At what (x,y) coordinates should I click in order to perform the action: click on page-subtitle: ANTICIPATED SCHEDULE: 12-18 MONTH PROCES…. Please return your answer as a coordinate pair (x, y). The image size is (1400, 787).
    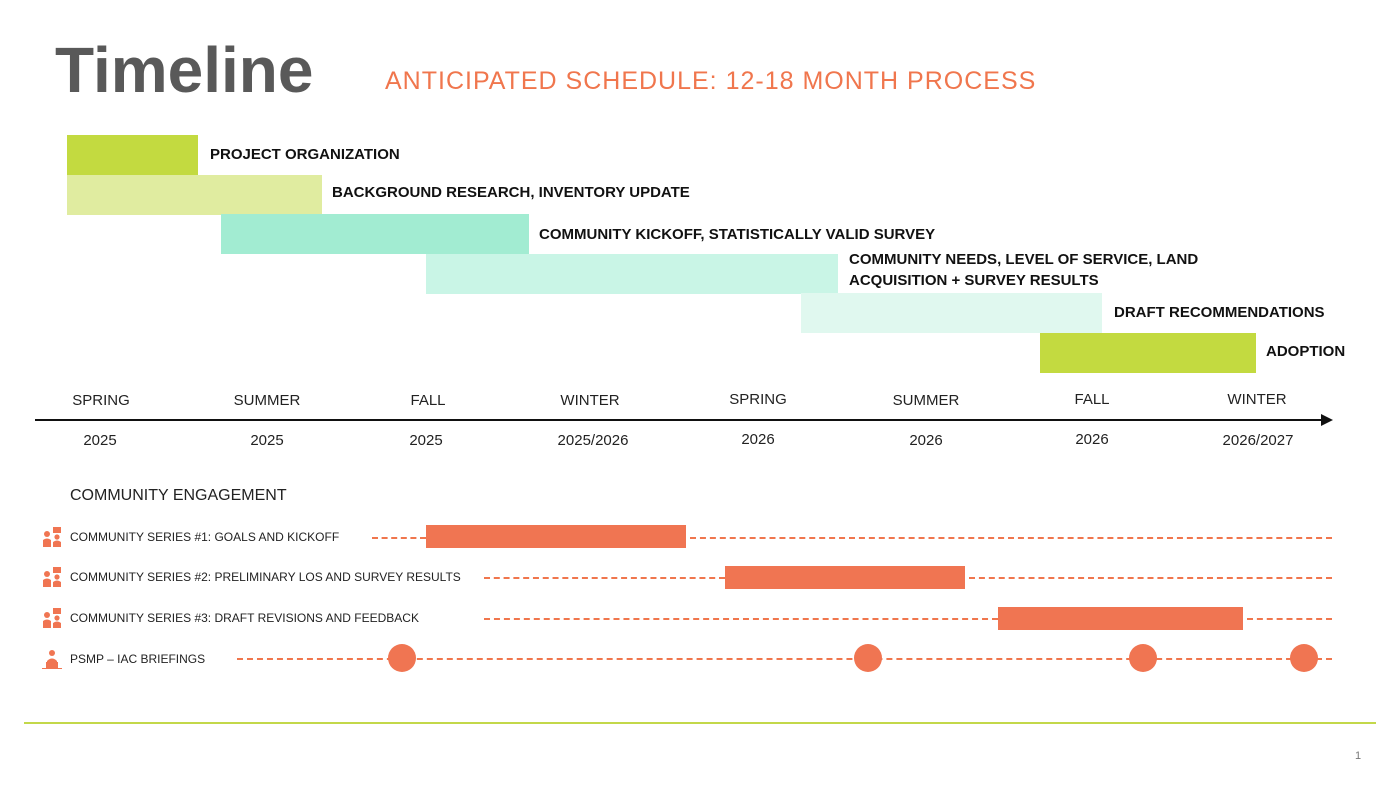
    Looking at the image, I should click on (711, 81).